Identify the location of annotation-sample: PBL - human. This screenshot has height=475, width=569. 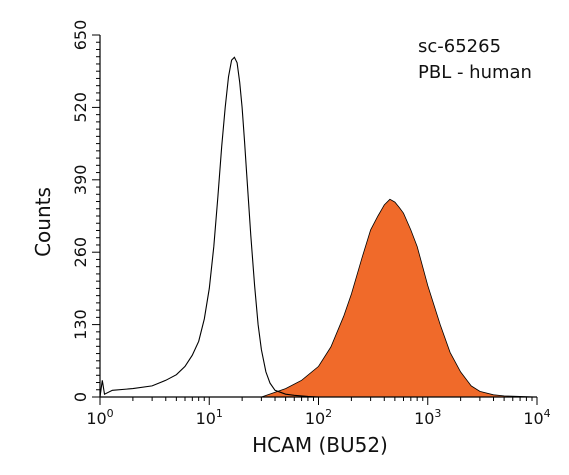
(475, 72).